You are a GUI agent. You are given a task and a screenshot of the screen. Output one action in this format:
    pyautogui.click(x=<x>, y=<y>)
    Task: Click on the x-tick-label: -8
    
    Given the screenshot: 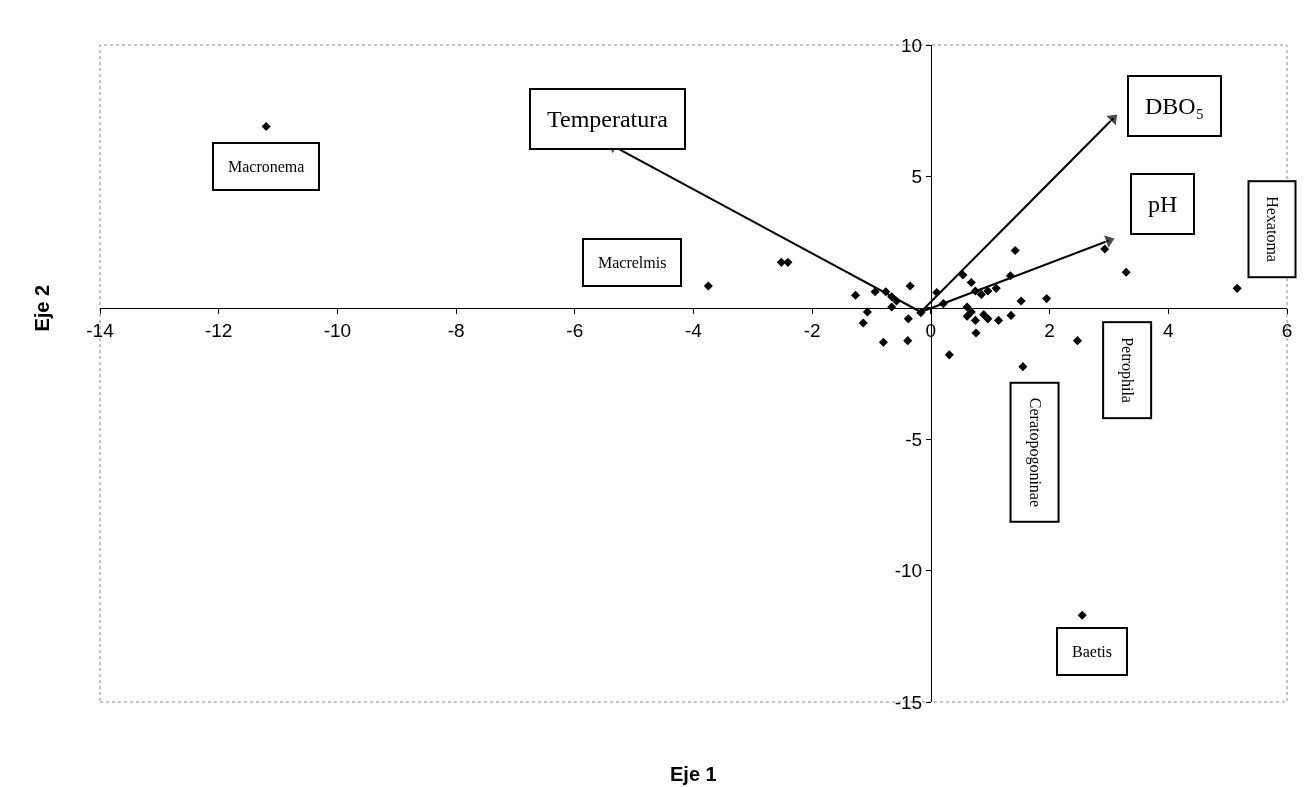 What is the action you would take?
    pyautogui.click(x=456, y=330)
    